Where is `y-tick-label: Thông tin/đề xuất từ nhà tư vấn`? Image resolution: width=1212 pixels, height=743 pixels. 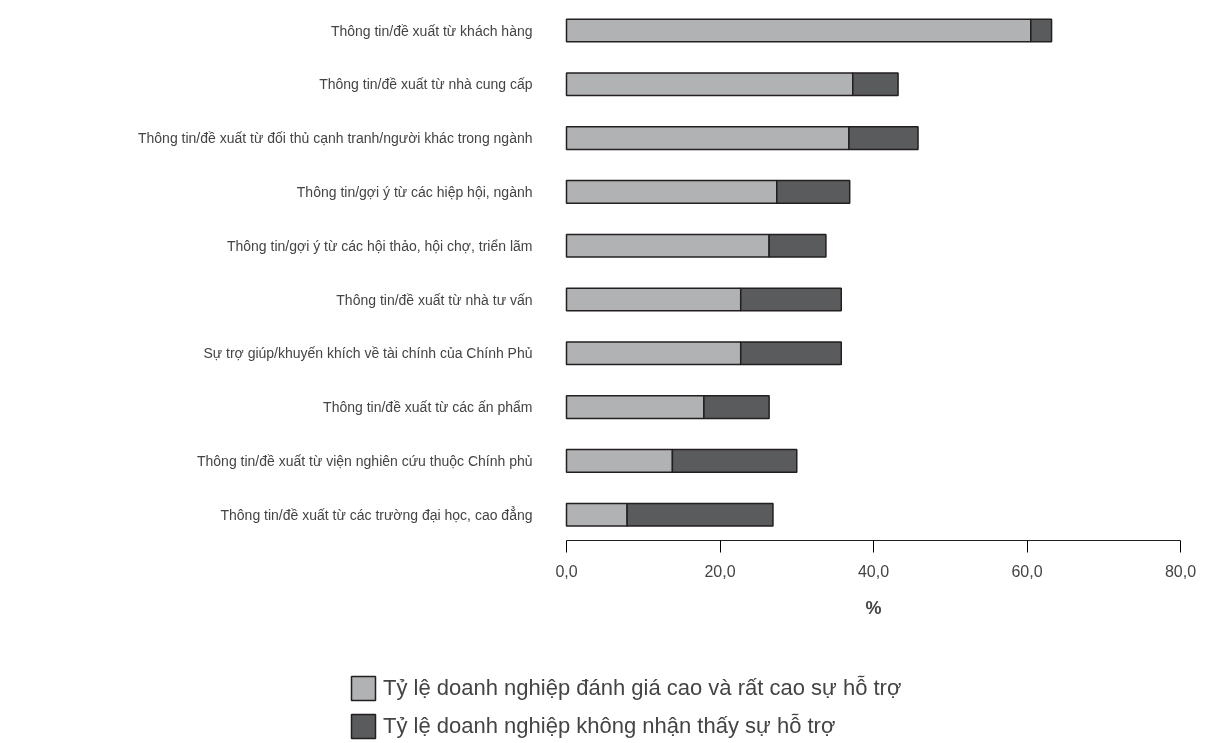
y-tick-label: Thông tin/đề xuất từ nhà tư vấn is located at coordinates (434, 299).